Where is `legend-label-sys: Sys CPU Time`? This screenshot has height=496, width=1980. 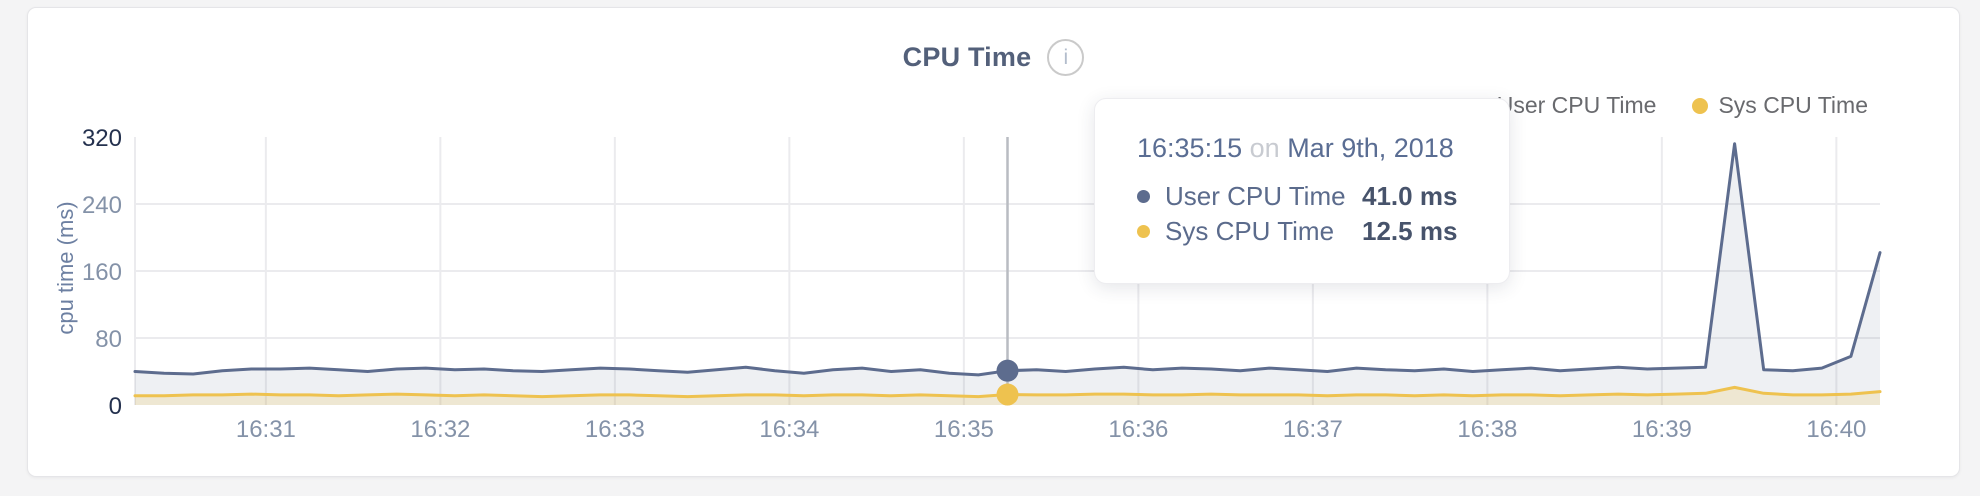 legend-label-sys: Sys CPU Time is located at coordinates (1793, 105).